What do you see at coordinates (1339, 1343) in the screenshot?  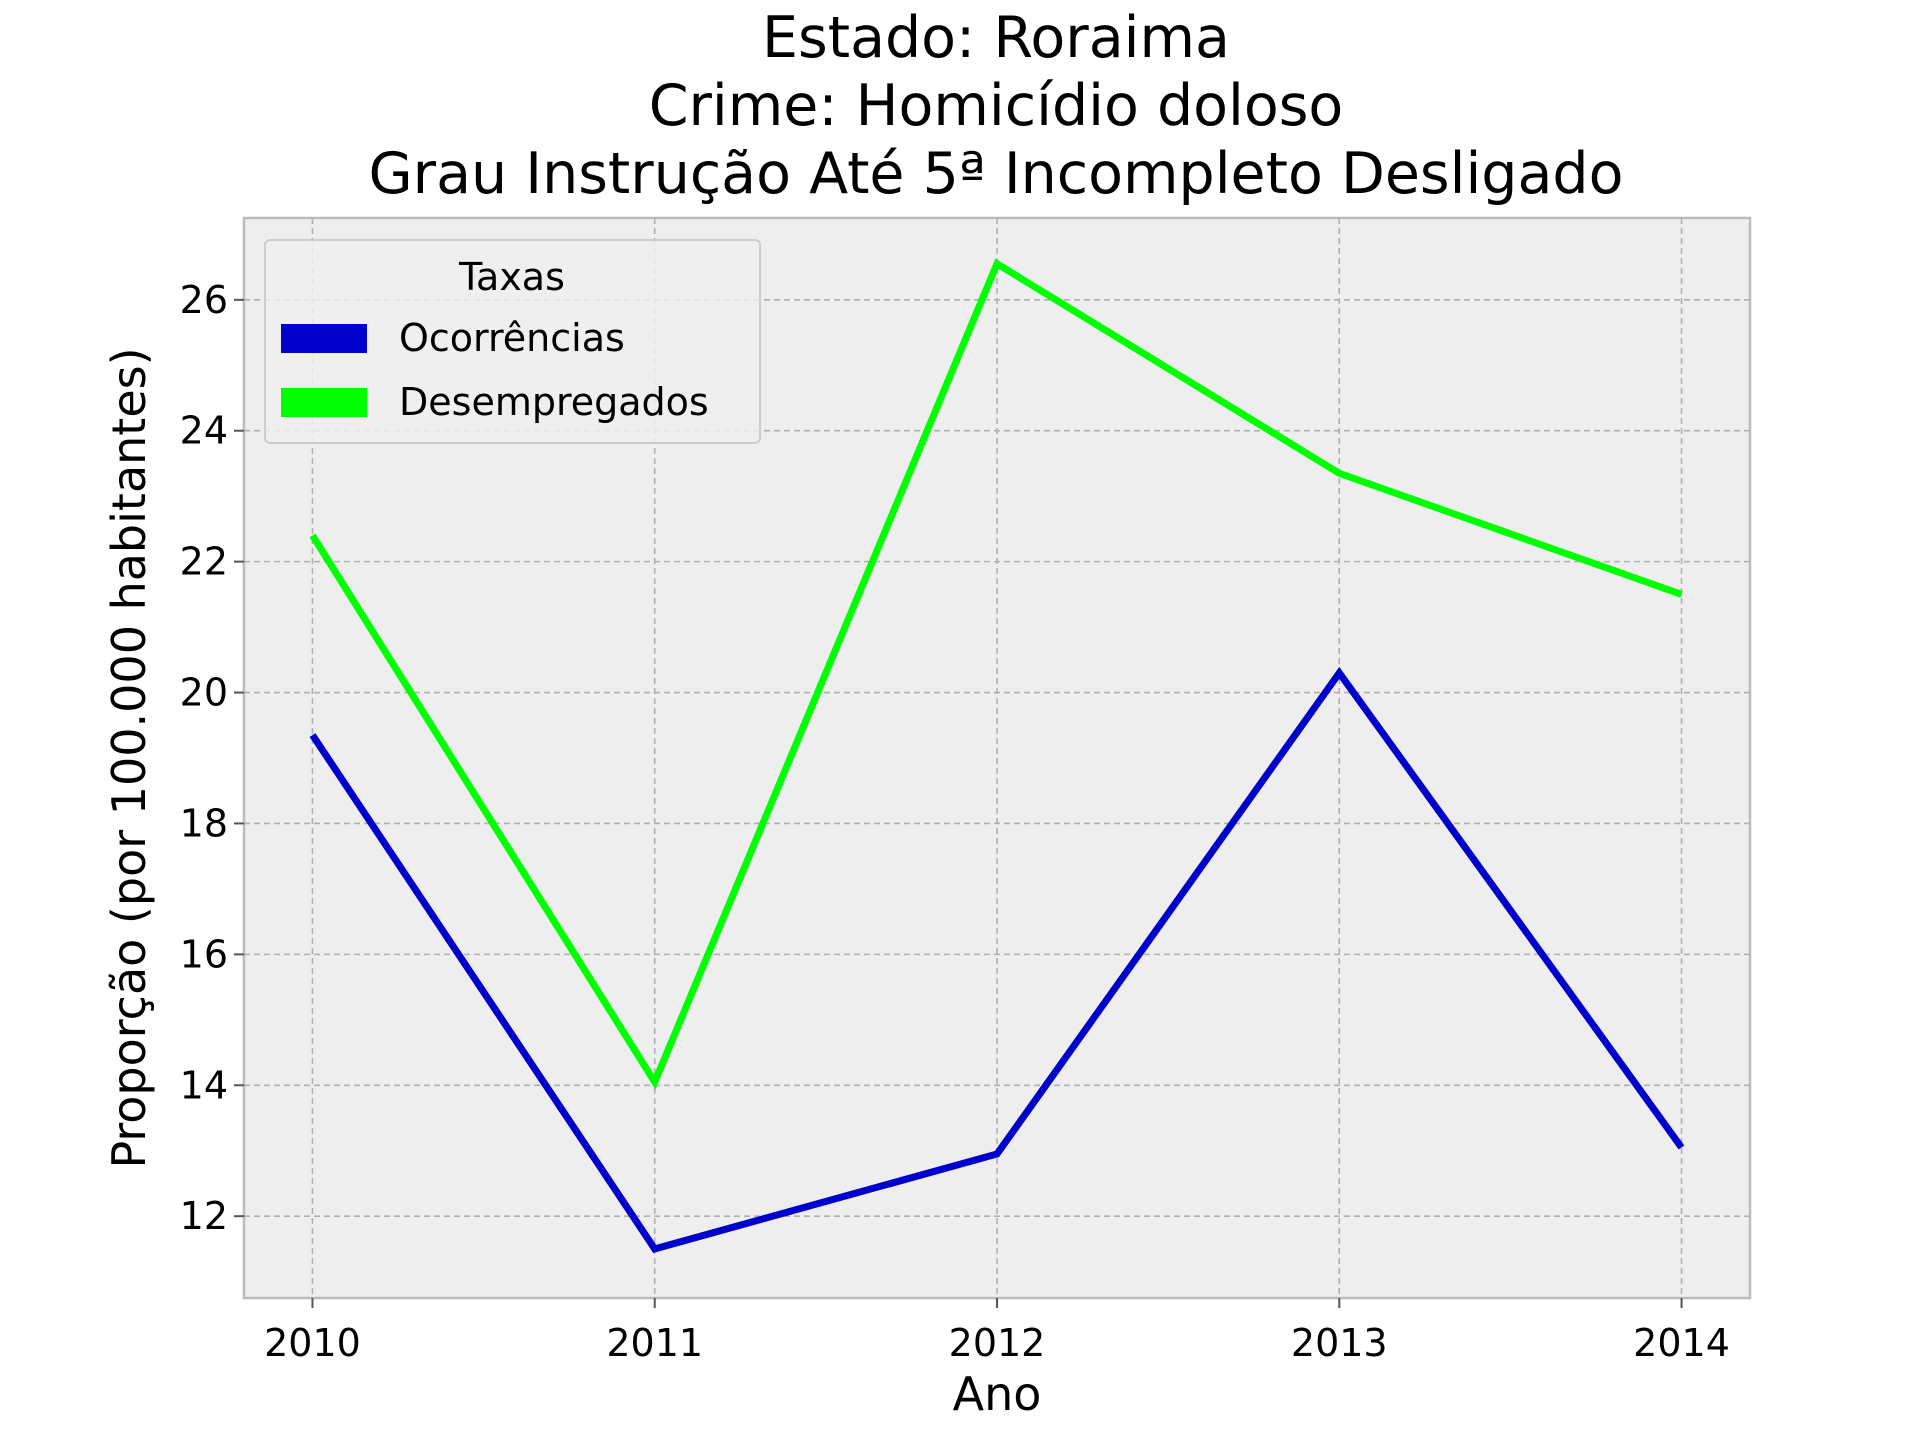 I see `x-tick-label: 2013` at bounding box center [1339, 1343].